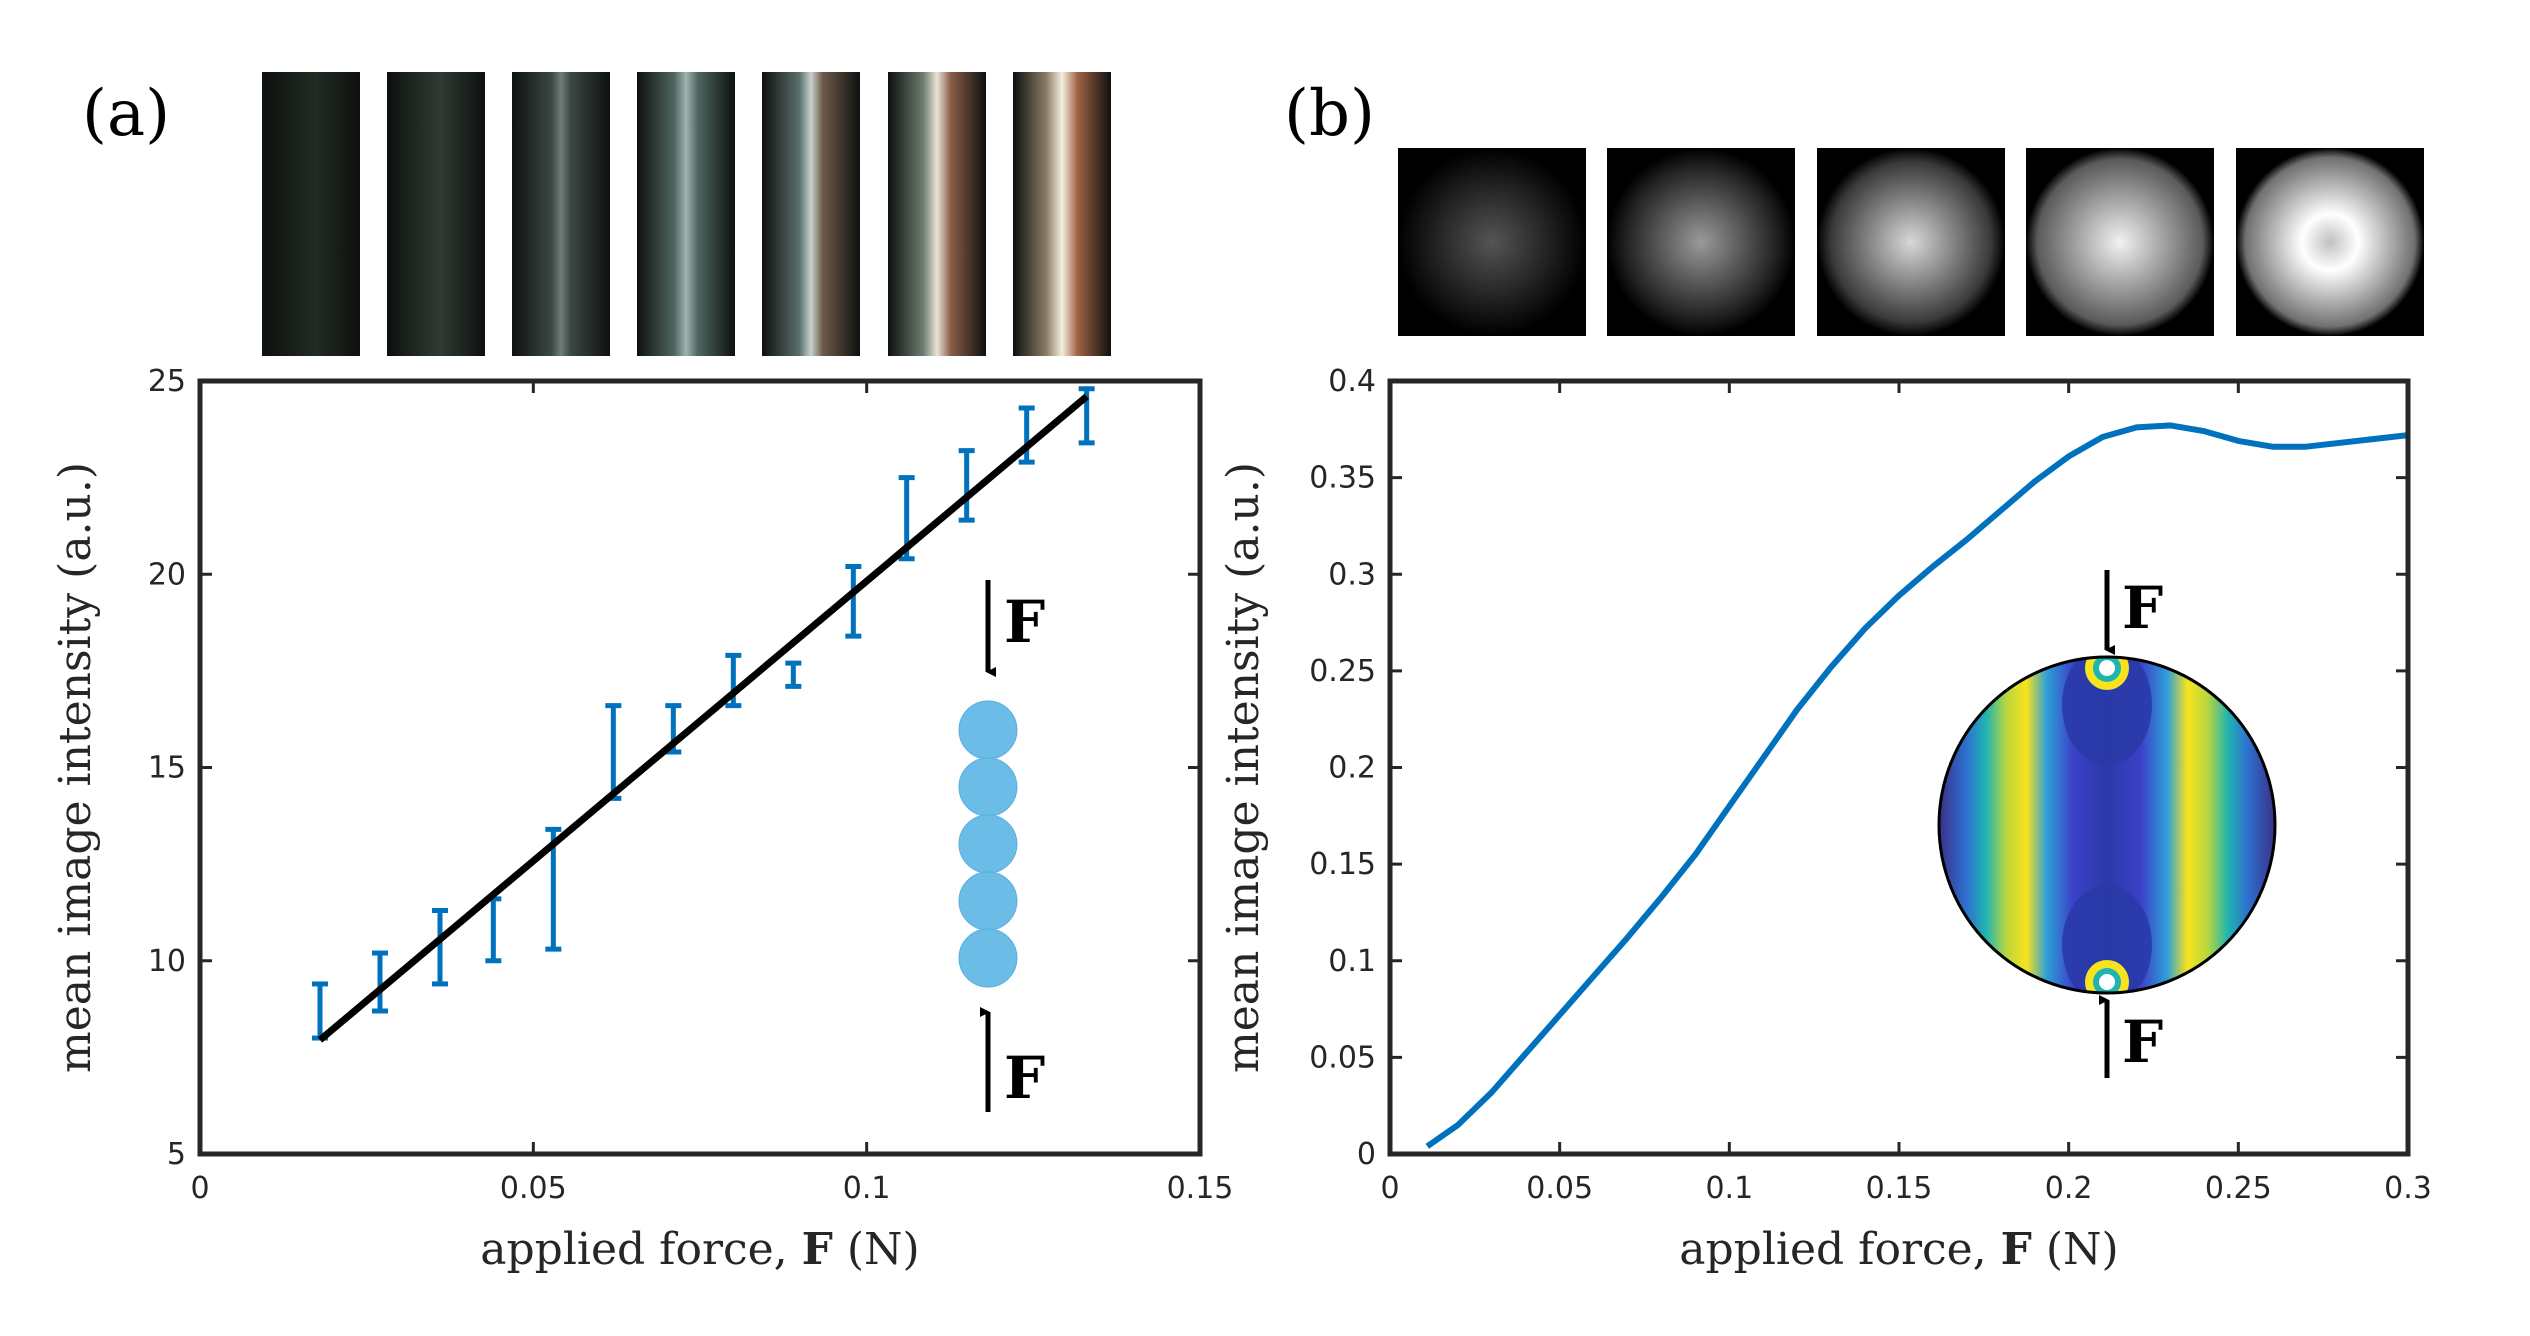 The width and height of the screenshot is (2530, 1336). I want to click on y-tick-label: 0.15, so click(1342, 864).